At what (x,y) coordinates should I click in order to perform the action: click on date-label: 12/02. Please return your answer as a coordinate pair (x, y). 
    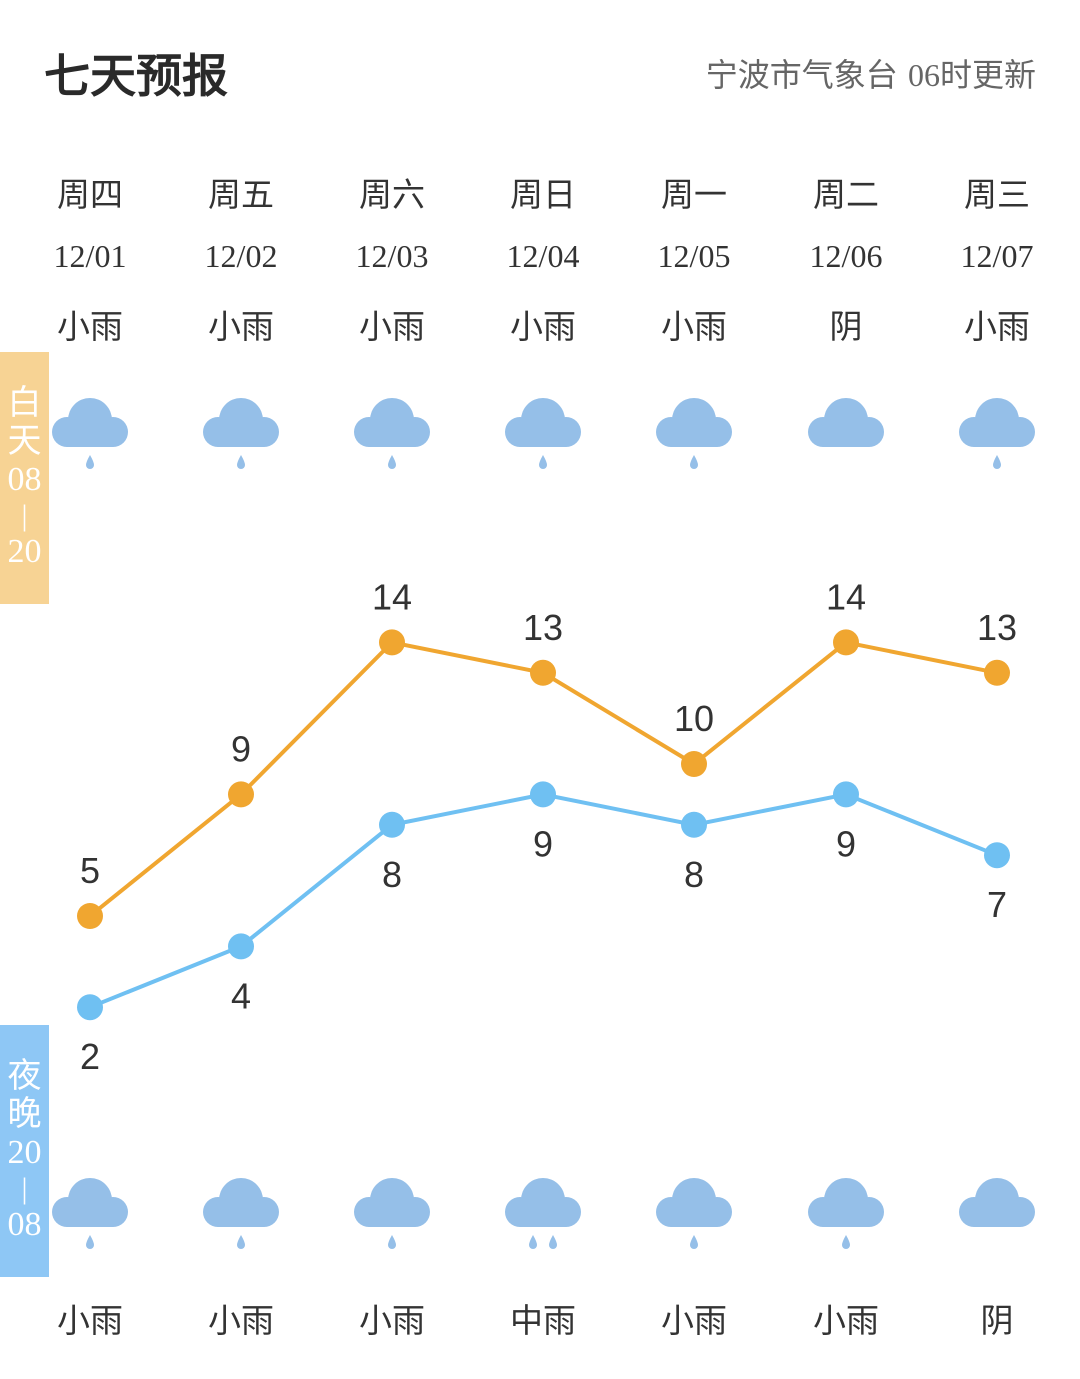
    Looking at the image, I should click on (241, 256).